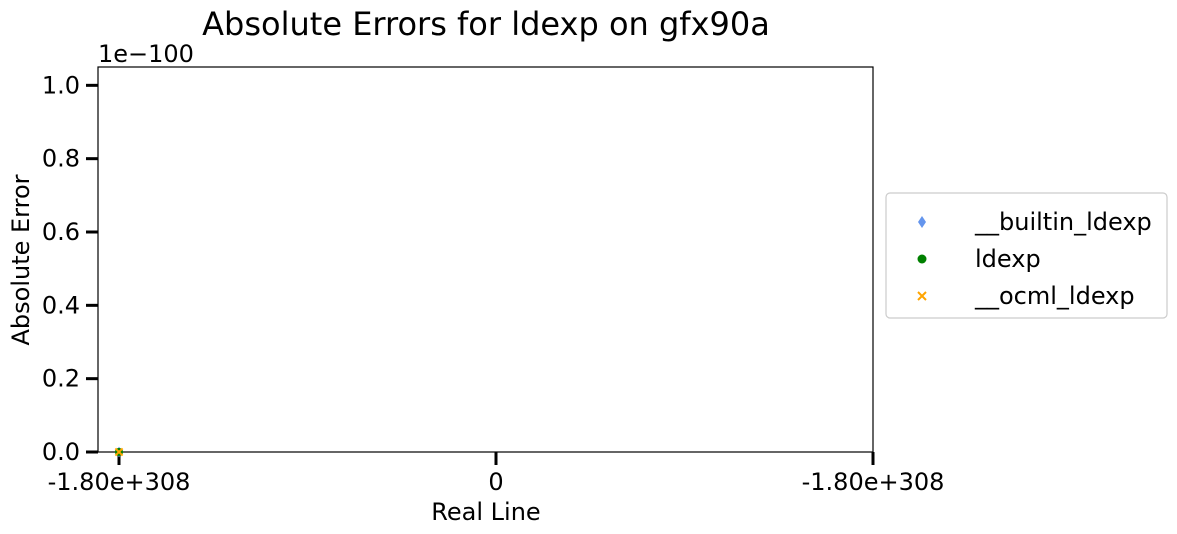 The width and height of the screenshot is (1177, 534). Describe the element at coordinates (61, 85) in the screenshot. I see `y-tick-label: 1.0` at that location.